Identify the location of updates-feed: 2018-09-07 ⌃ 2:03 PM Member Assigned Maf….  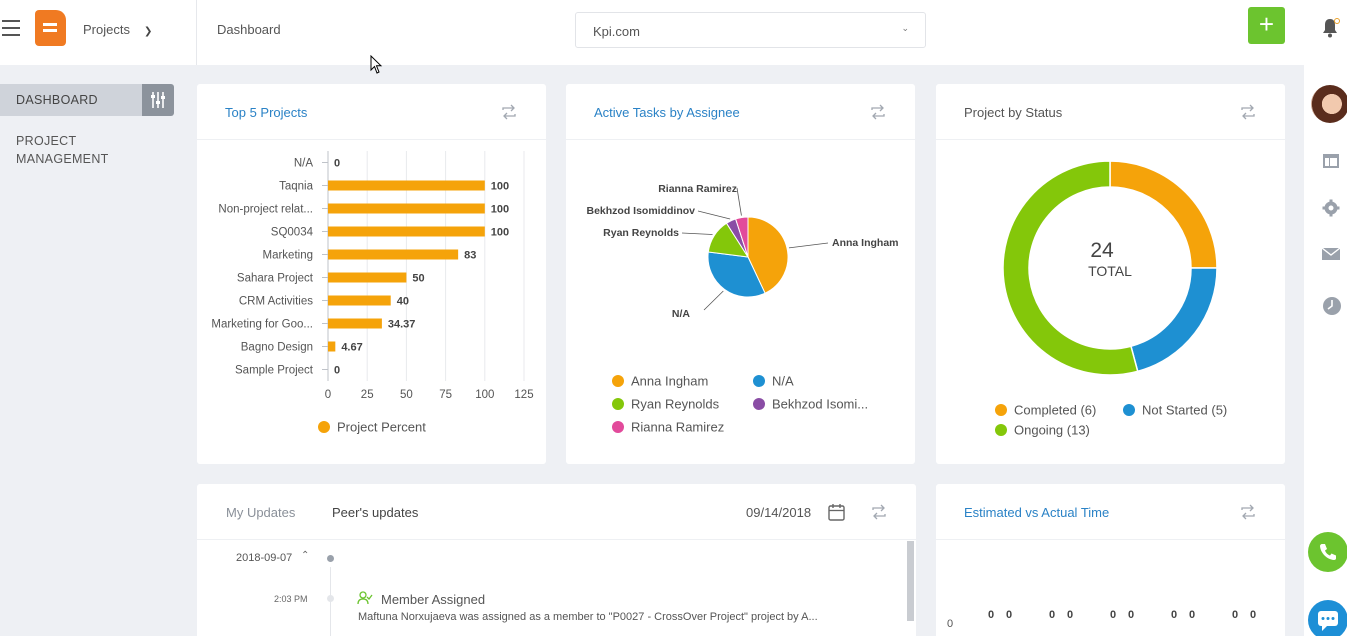
(556, 588).